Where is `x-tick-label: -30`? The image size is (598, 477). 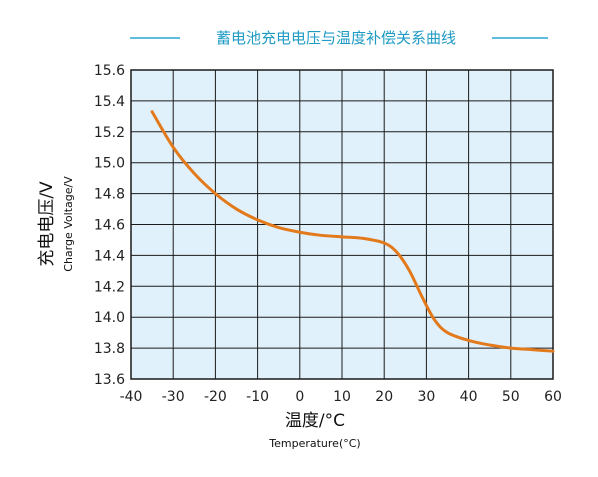
x-tick-label: -30 is located at coordinates (173, 397).